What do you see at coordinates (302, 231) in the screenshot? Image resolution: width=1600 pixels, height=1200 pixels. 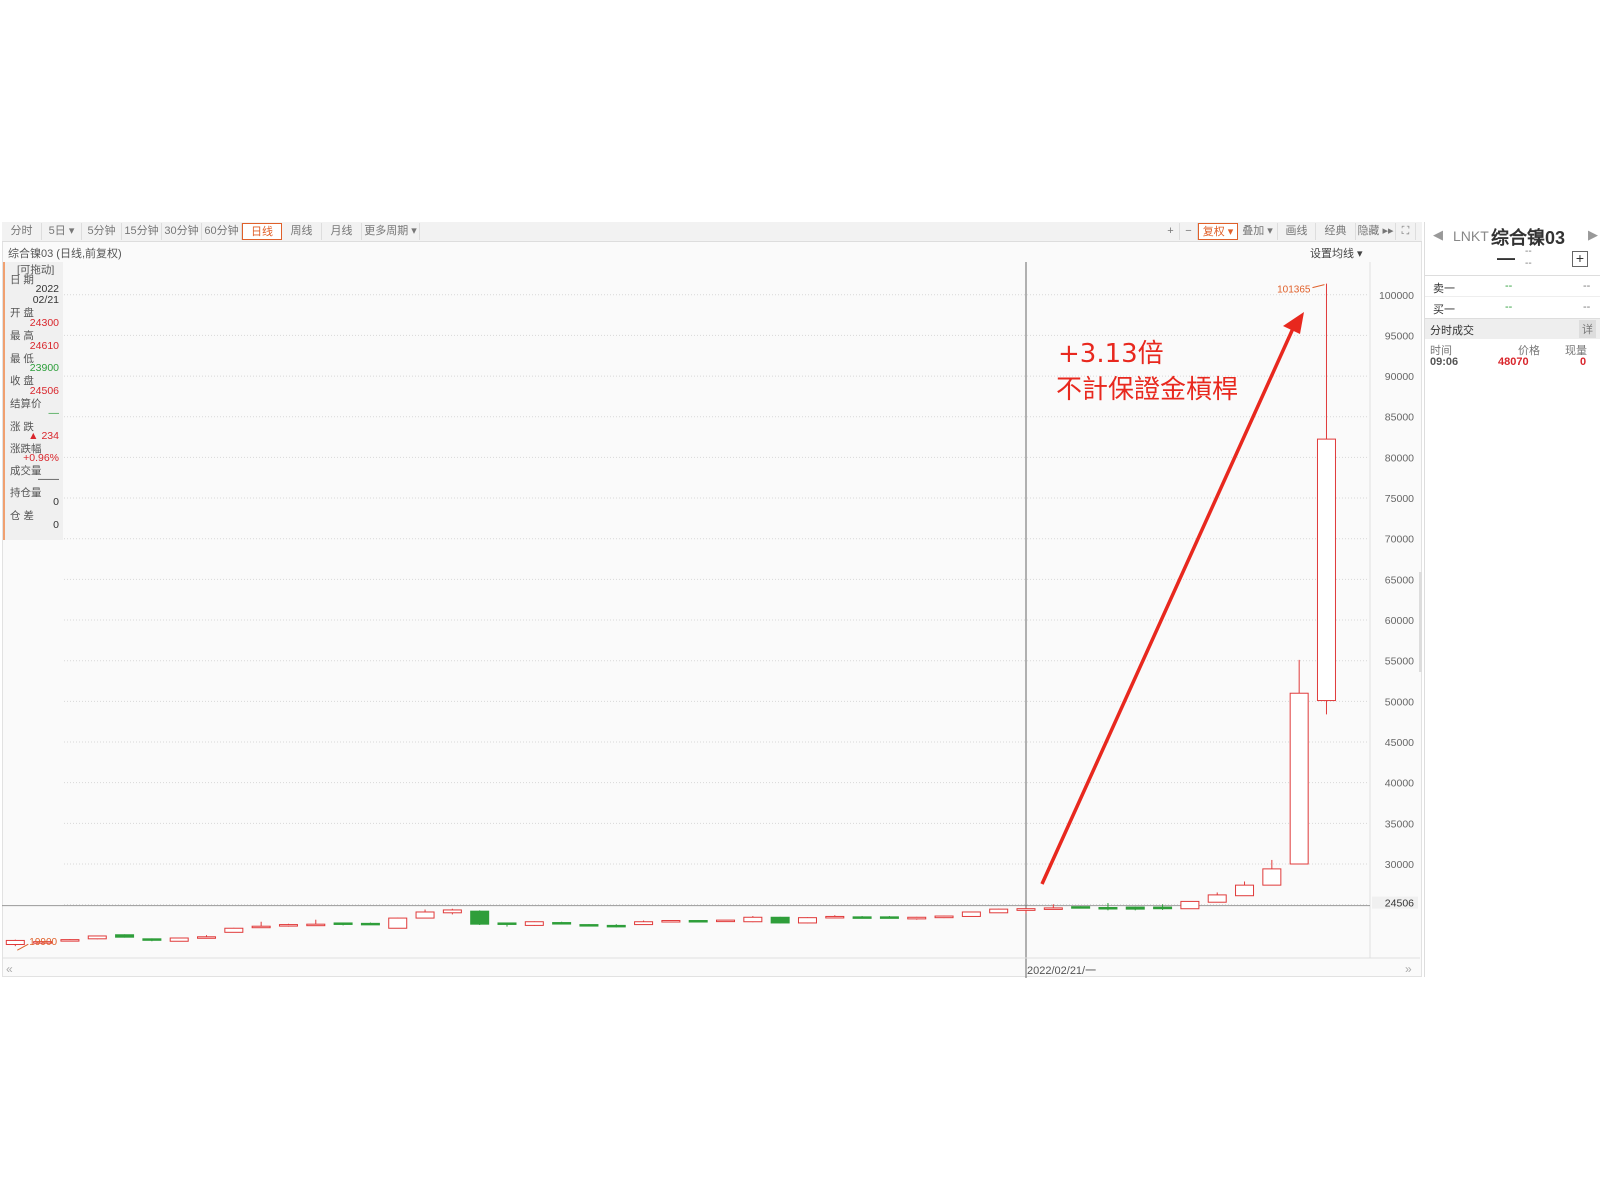 I see `period-tab-weekly: 周线` at bounding box center [302, 231].